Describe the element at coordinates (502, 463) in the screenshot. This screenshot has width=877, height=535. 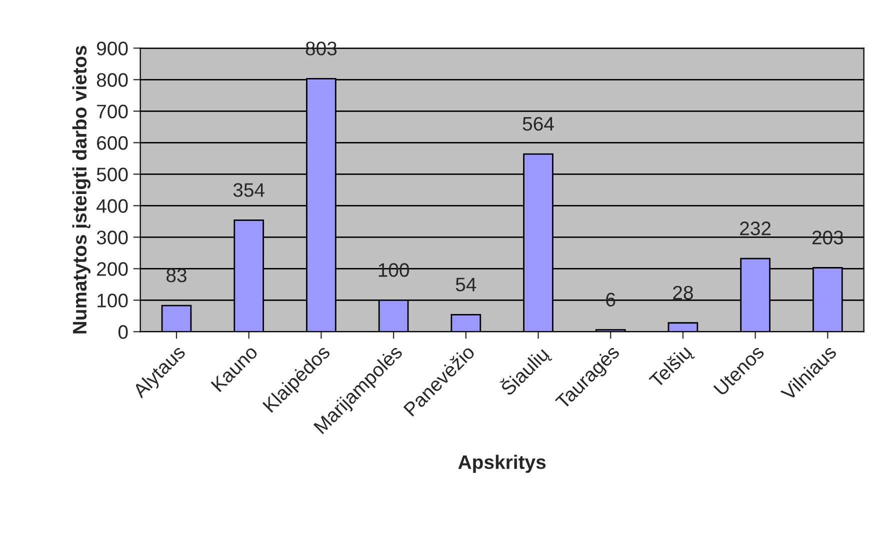
I see `x-axis-title: Apskritys` at that location.